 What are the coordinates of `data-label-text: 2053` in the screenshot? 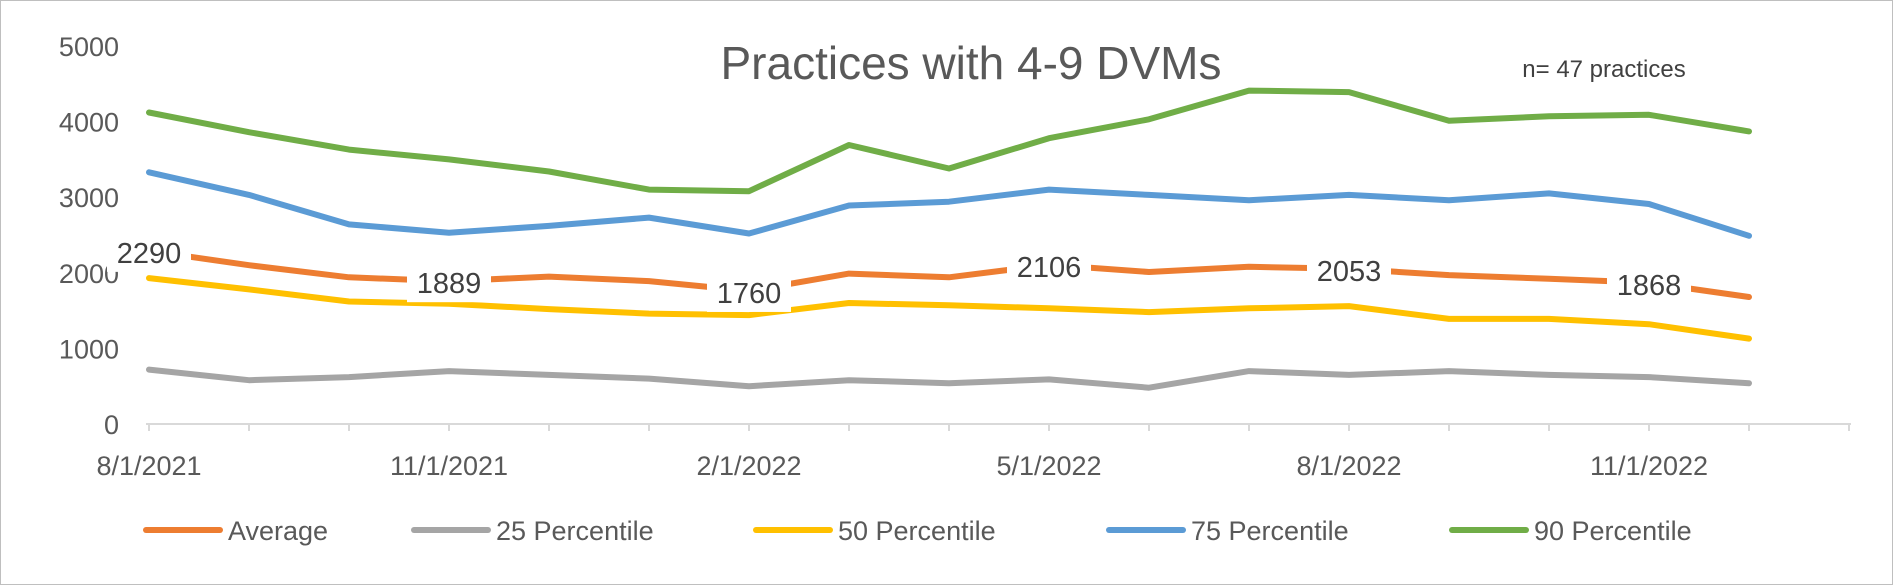 It's located at (1349, 272).